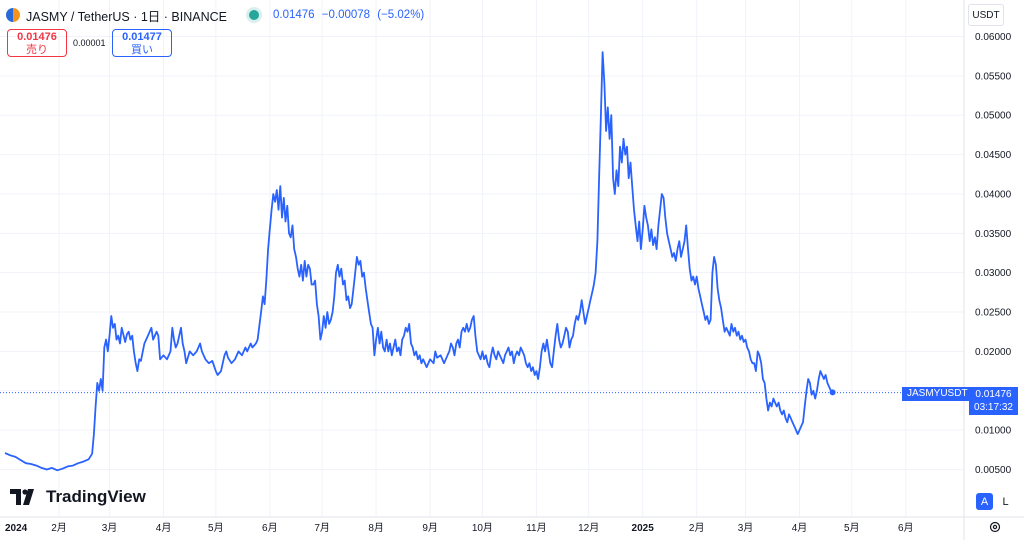 The image size is (1024, 540). What do you see at coordinates (993, 234) in the screenshot?
I see `y-tick-label: 0.03500` at bounding box center [993, 234].